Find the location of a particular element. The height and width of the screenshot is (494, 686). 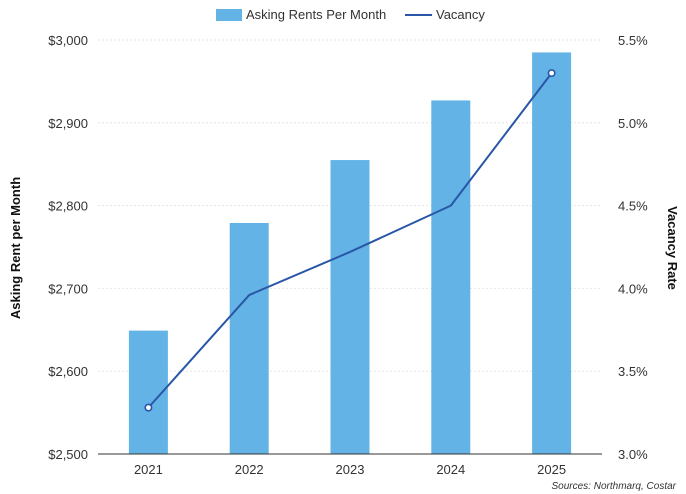

y-axis-title: Asking Rent per Month is located at coordinates (15, 248).